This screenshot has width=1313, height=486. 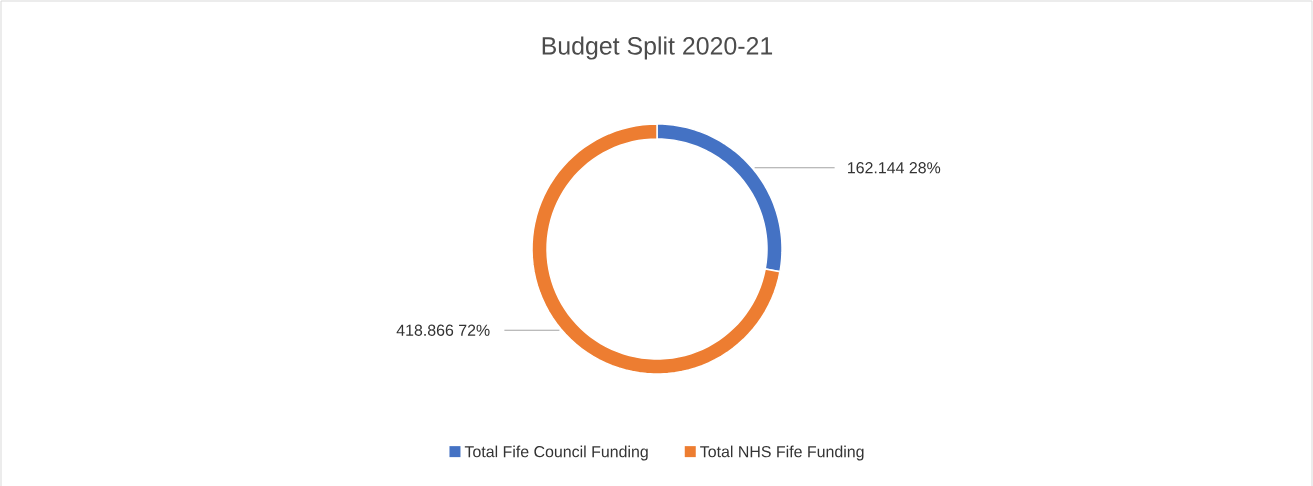 What do you see at coordinates (443, 330) in the screenshot?
I see `data-label: 418.866 72%` at bounding box center [443, 330].